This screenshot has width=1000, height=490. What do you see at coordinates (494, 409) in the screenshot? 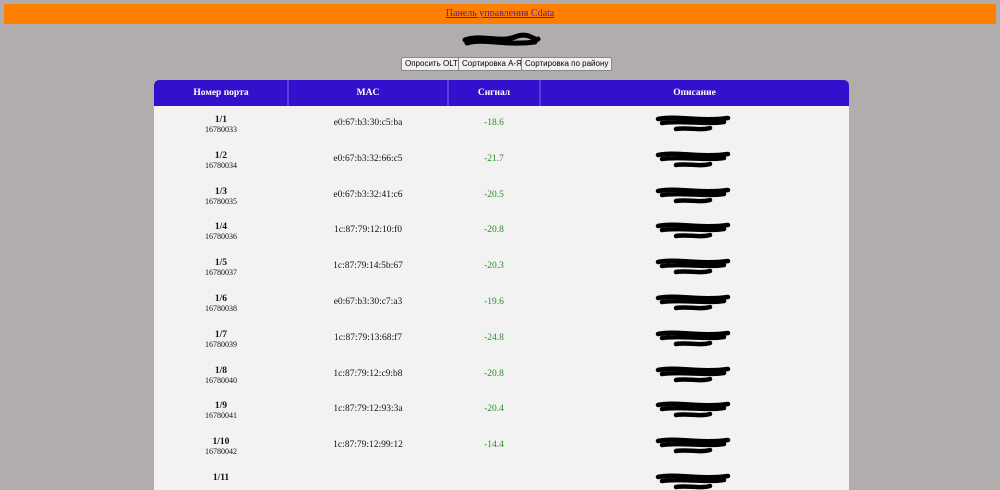
I see `signal-level: -20.4` at bounding box center [494, 409].